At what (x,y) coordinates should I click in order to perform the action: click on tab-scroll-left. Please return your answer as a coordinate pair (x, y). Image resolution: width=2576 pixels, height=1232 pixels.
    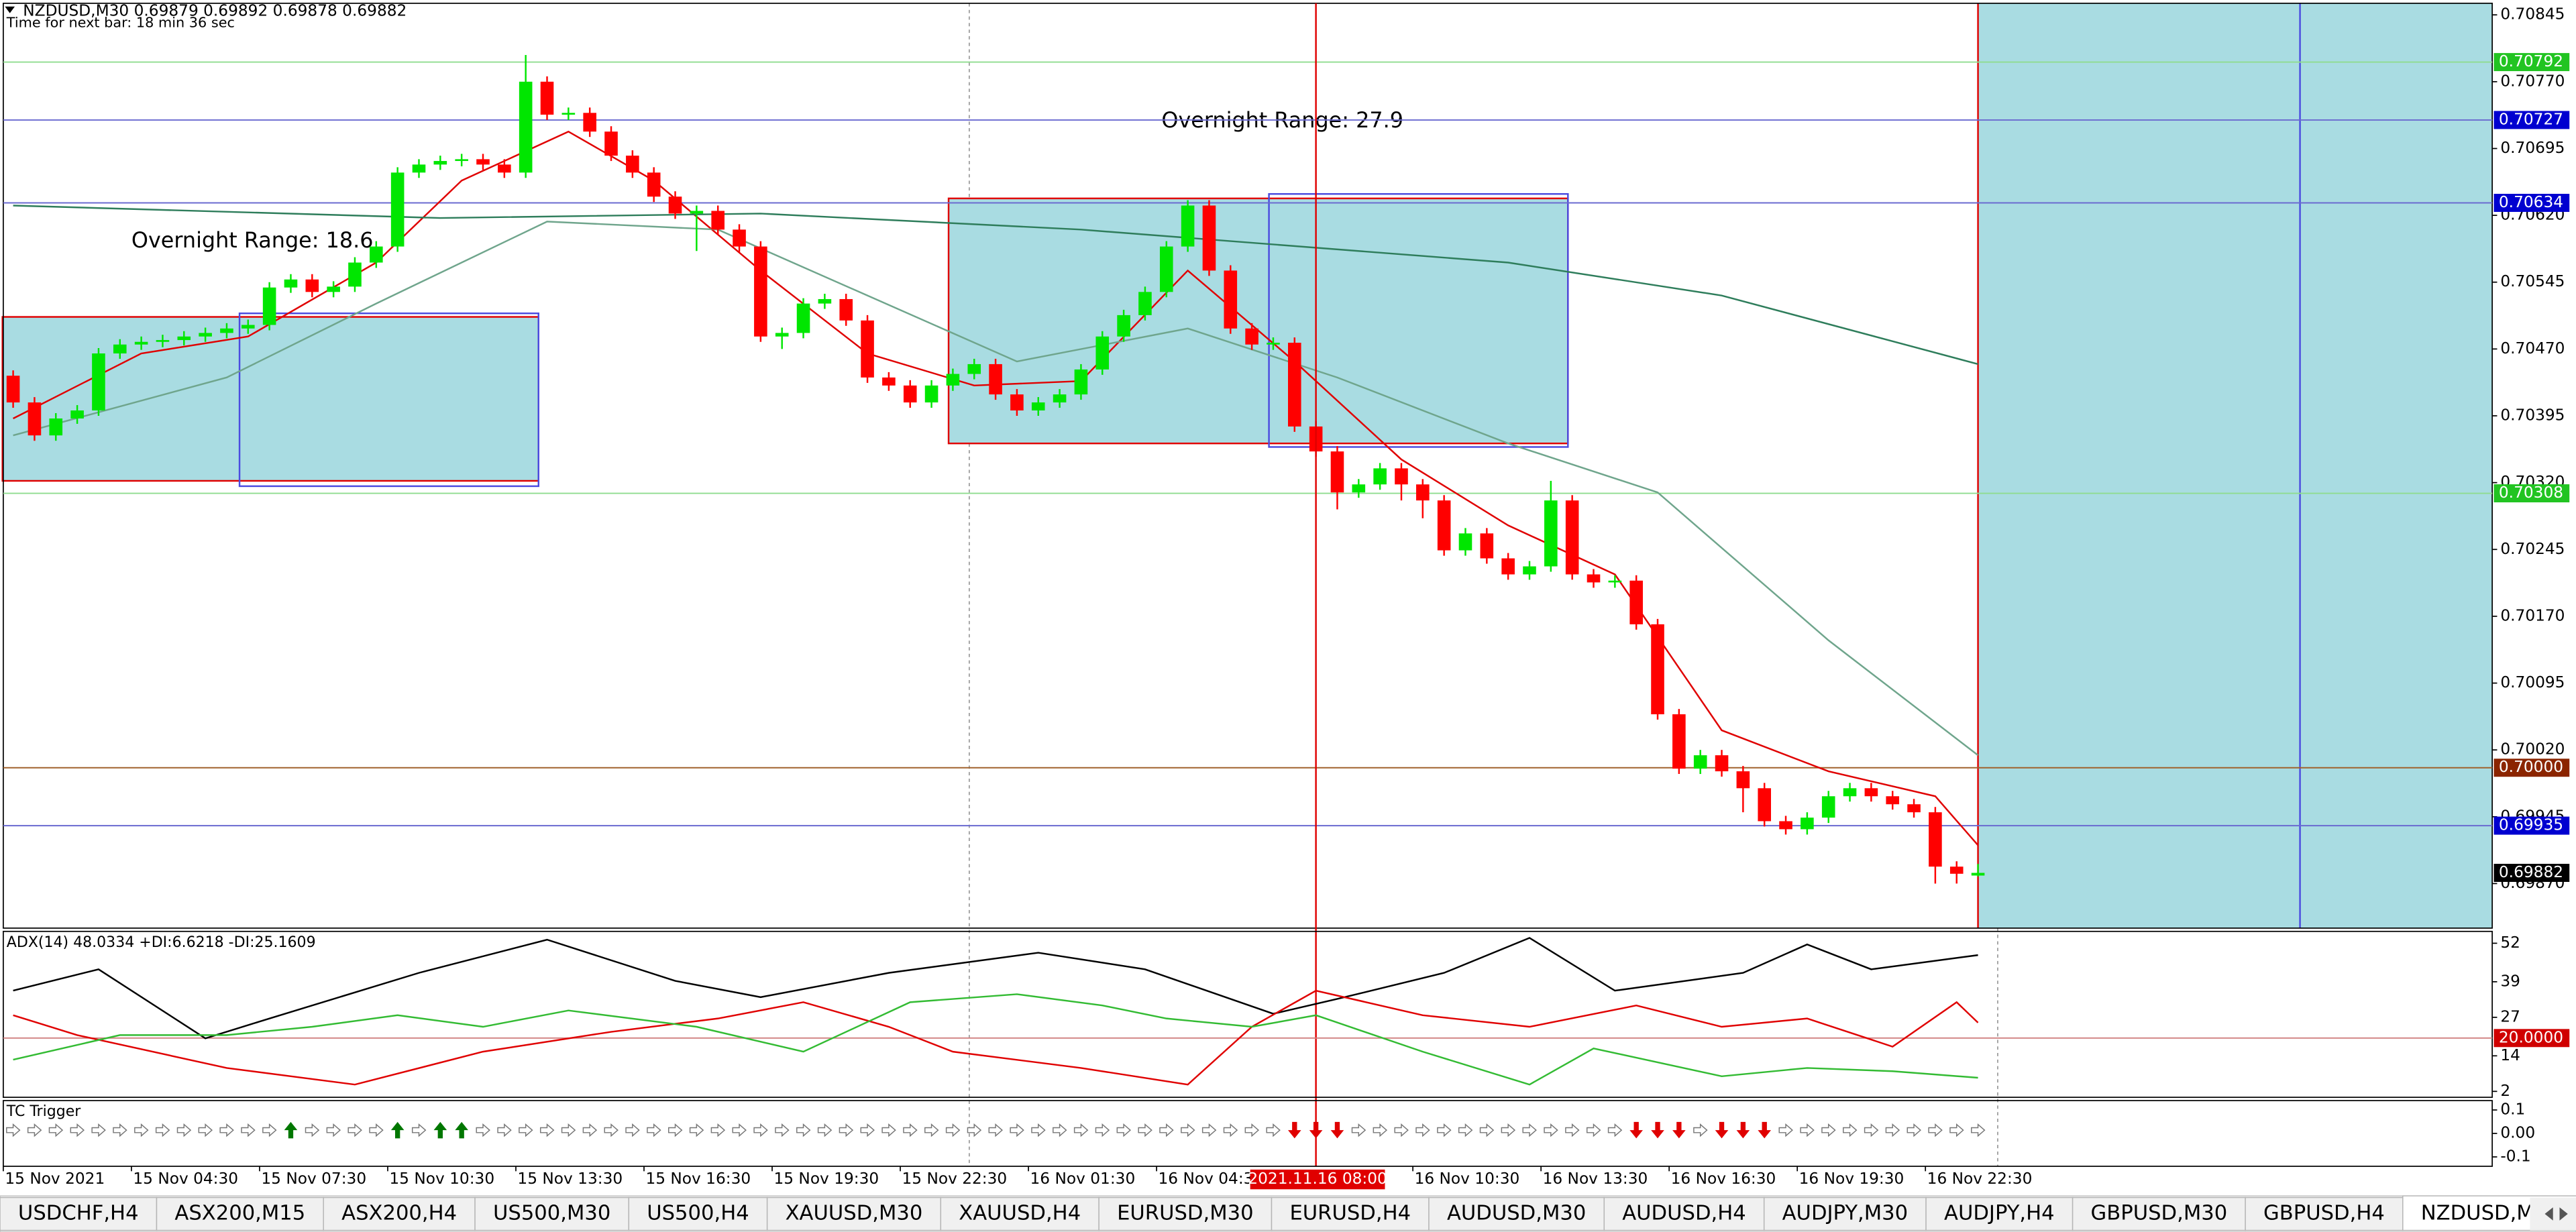
    Looking at the image, I should click on (2548, 1214).